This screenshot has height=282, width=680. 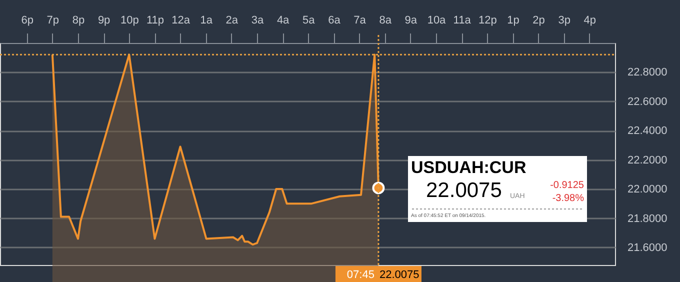 What do you see at coordinates (399, 275) in the screenshot?
I see `text: 22.0075` at bounding box center [399, 275].